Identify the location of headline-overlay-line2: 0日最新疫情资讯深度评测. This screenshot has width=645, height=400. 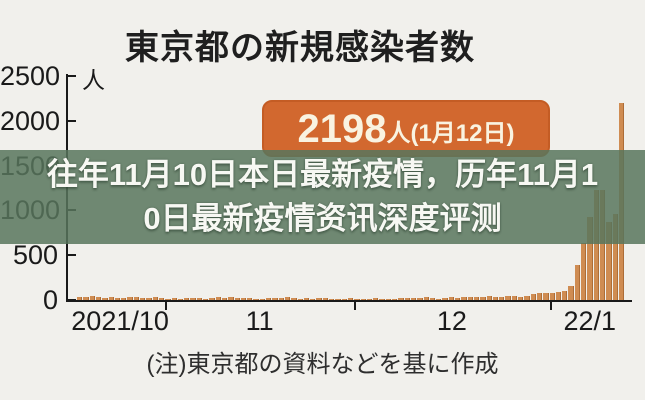
(322, 218).